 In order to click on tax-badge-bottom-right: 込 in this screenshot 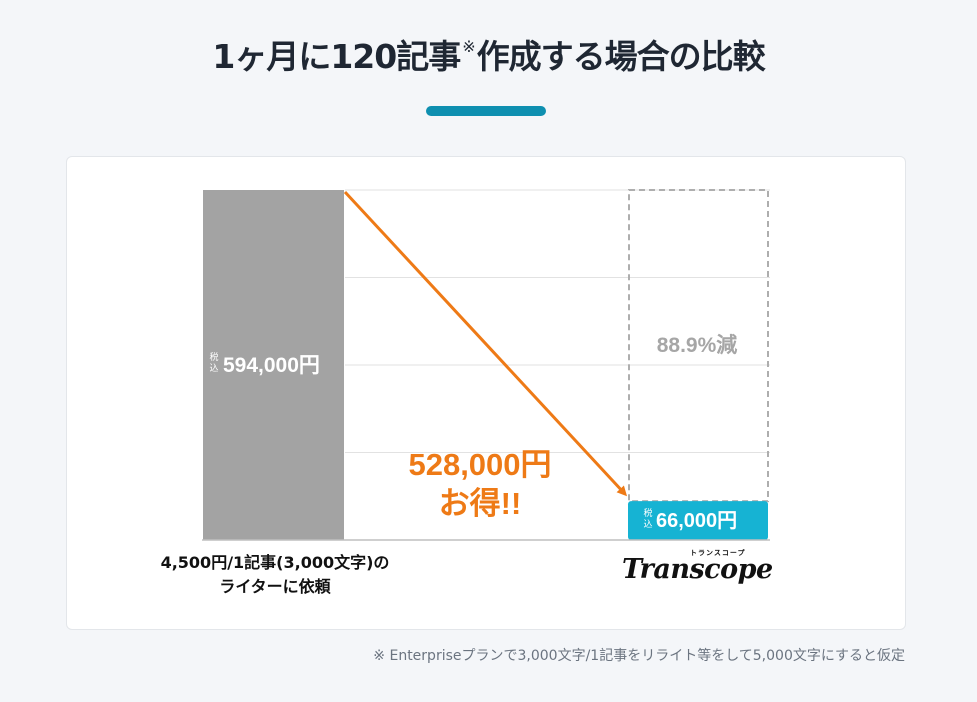, I will do `click(647, 524)`.